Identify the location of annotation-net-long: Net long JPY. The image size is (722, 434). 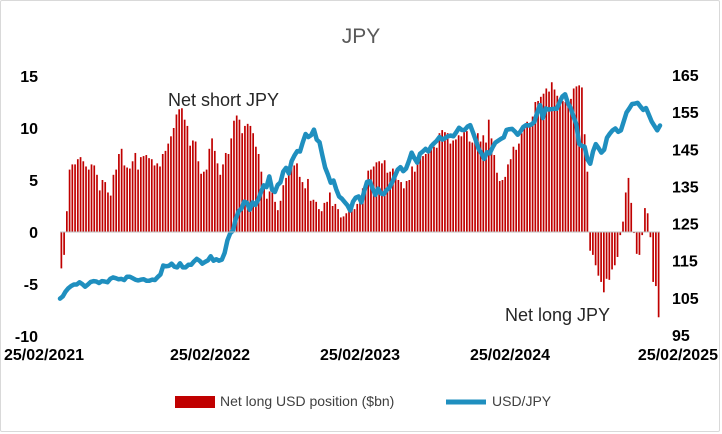
(557, 315).